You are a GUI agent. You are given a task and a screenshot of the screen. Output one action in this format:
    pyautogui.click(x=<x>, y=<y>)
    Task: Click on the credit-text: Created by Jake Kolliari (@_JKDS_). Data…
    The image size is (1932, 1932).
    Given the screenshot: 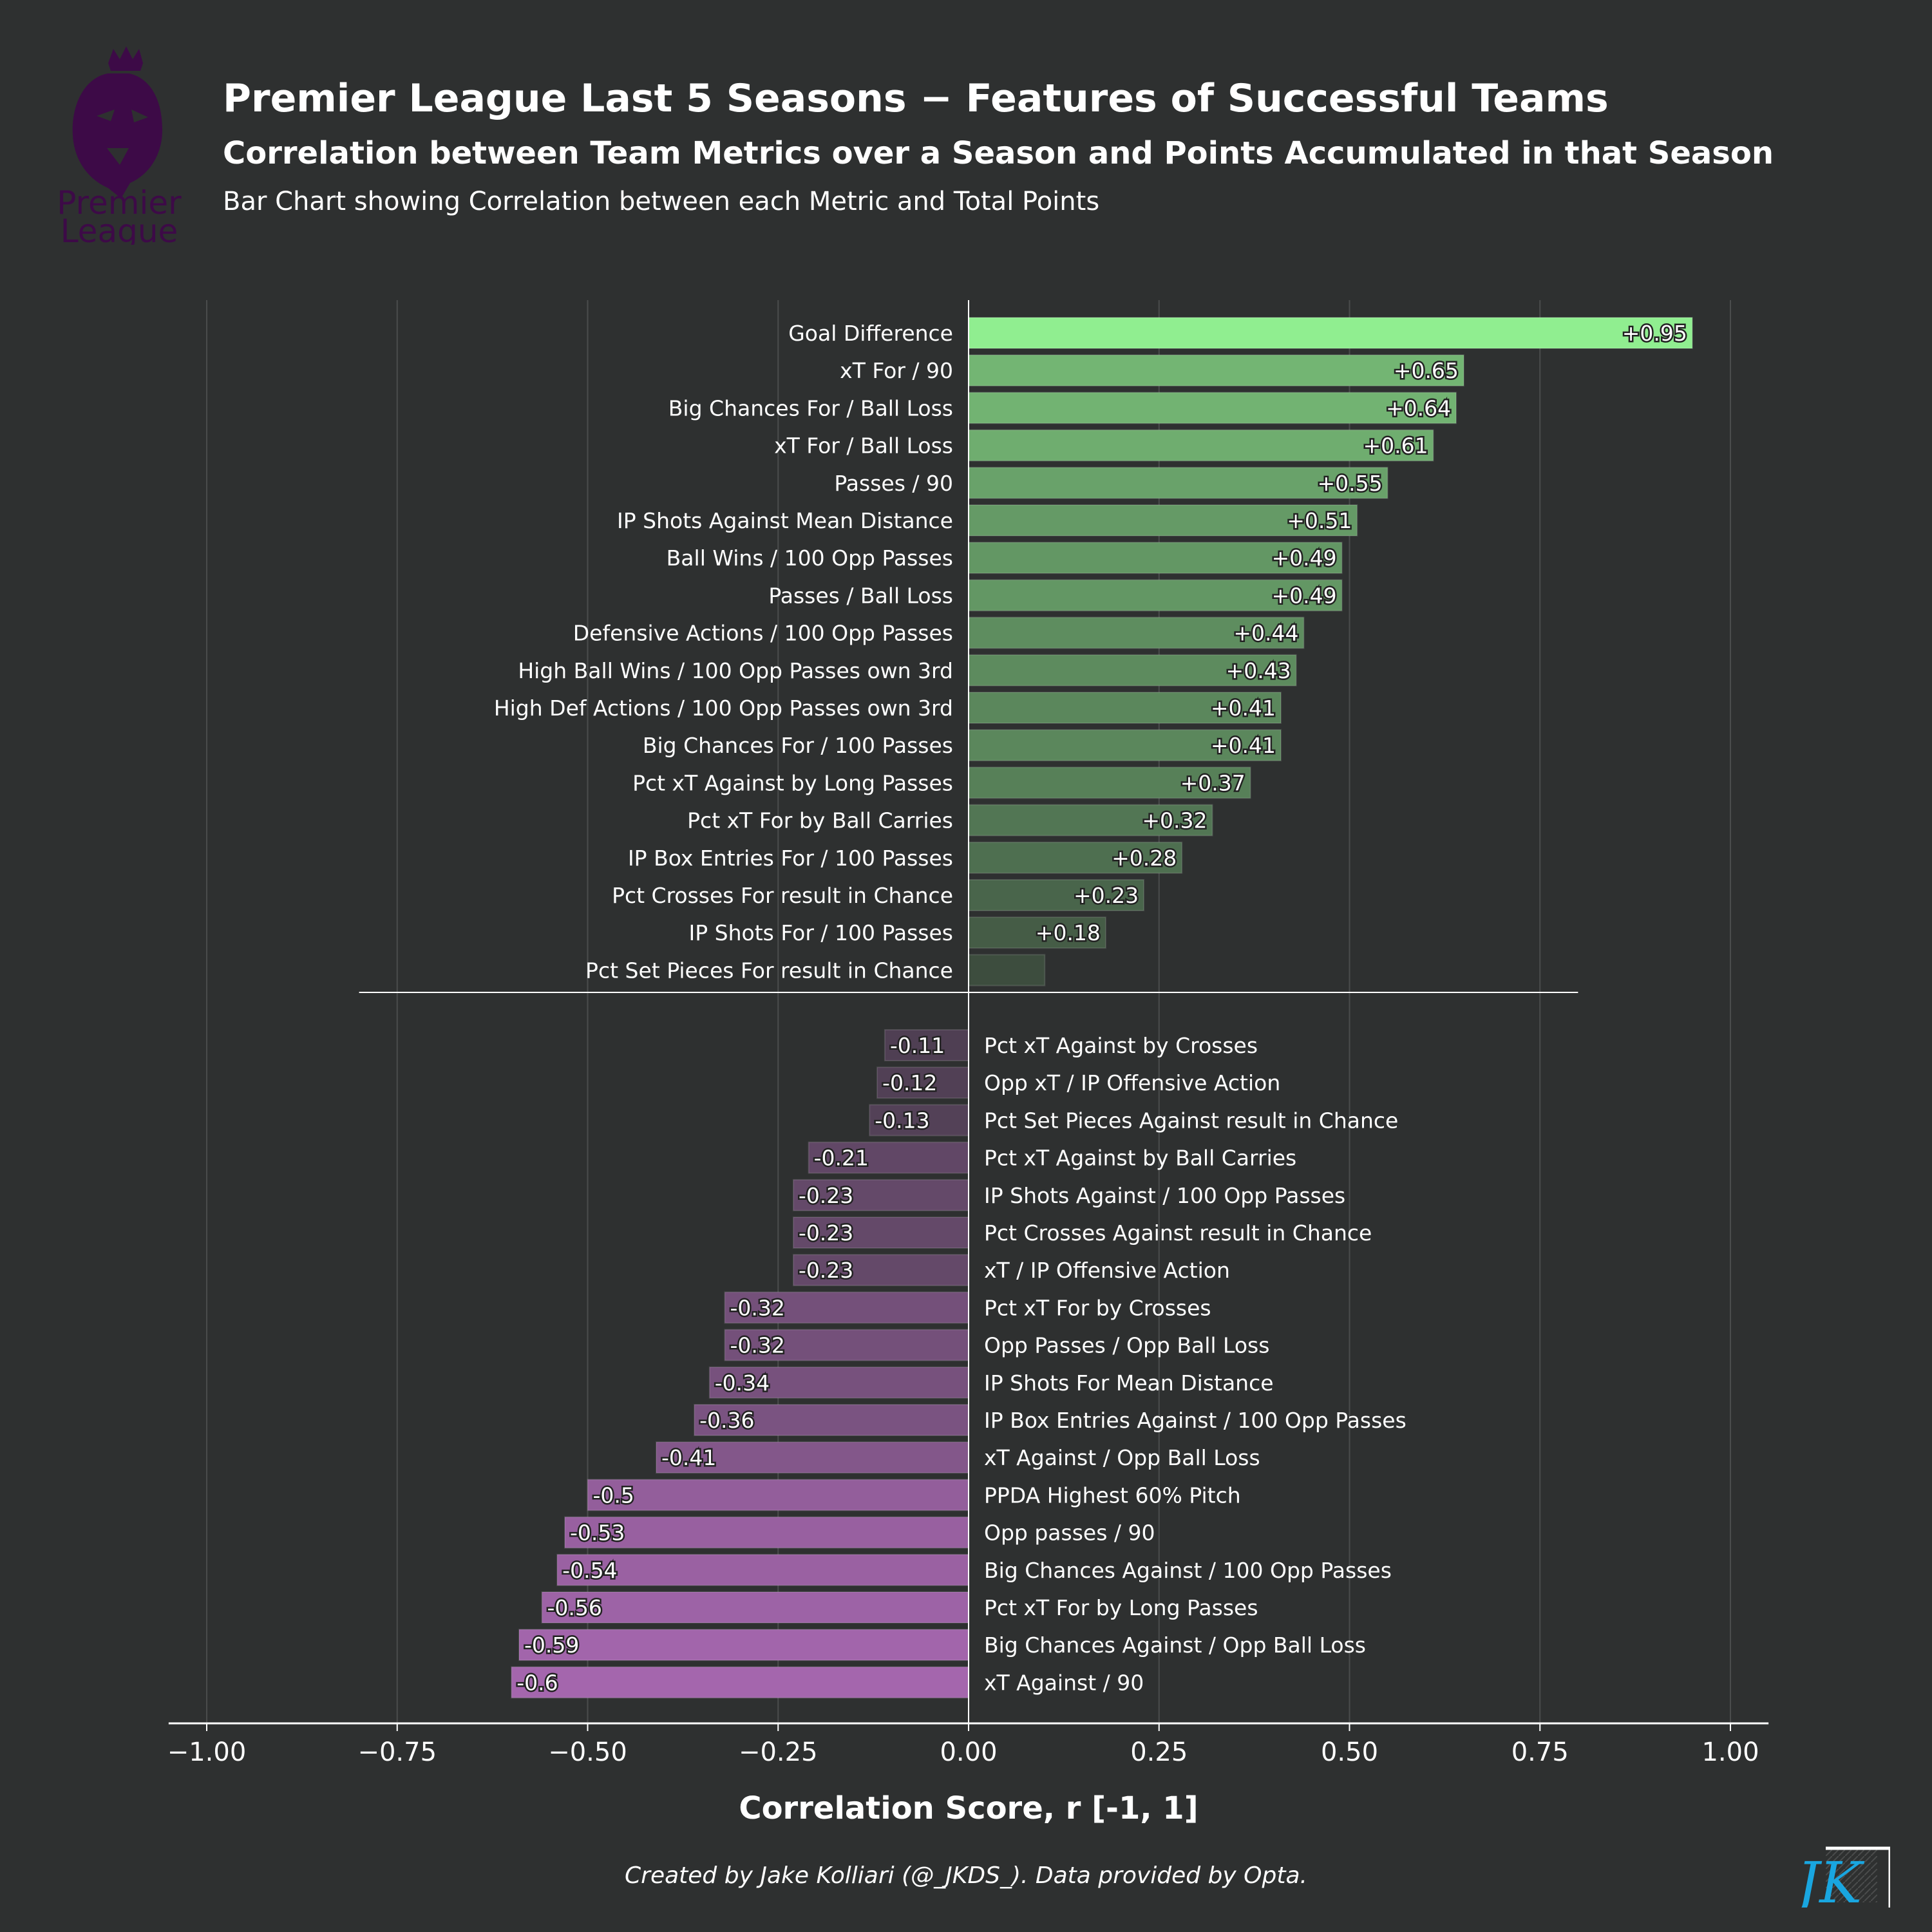 What is the action you would take?
    pyautogui.click(x=966, y=1876)
    